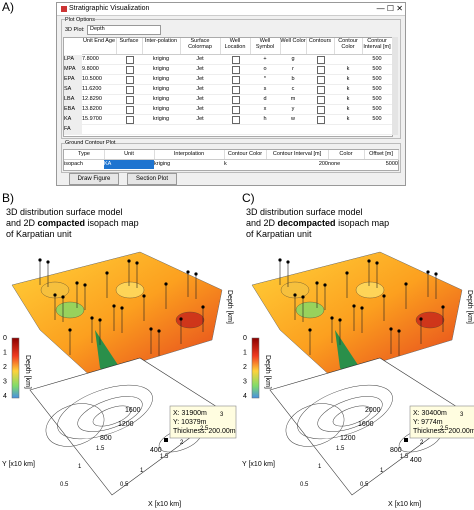 This screenshot has height=510, width=474. I want to click on x-tick-label: 2.5, so click(204, 429).